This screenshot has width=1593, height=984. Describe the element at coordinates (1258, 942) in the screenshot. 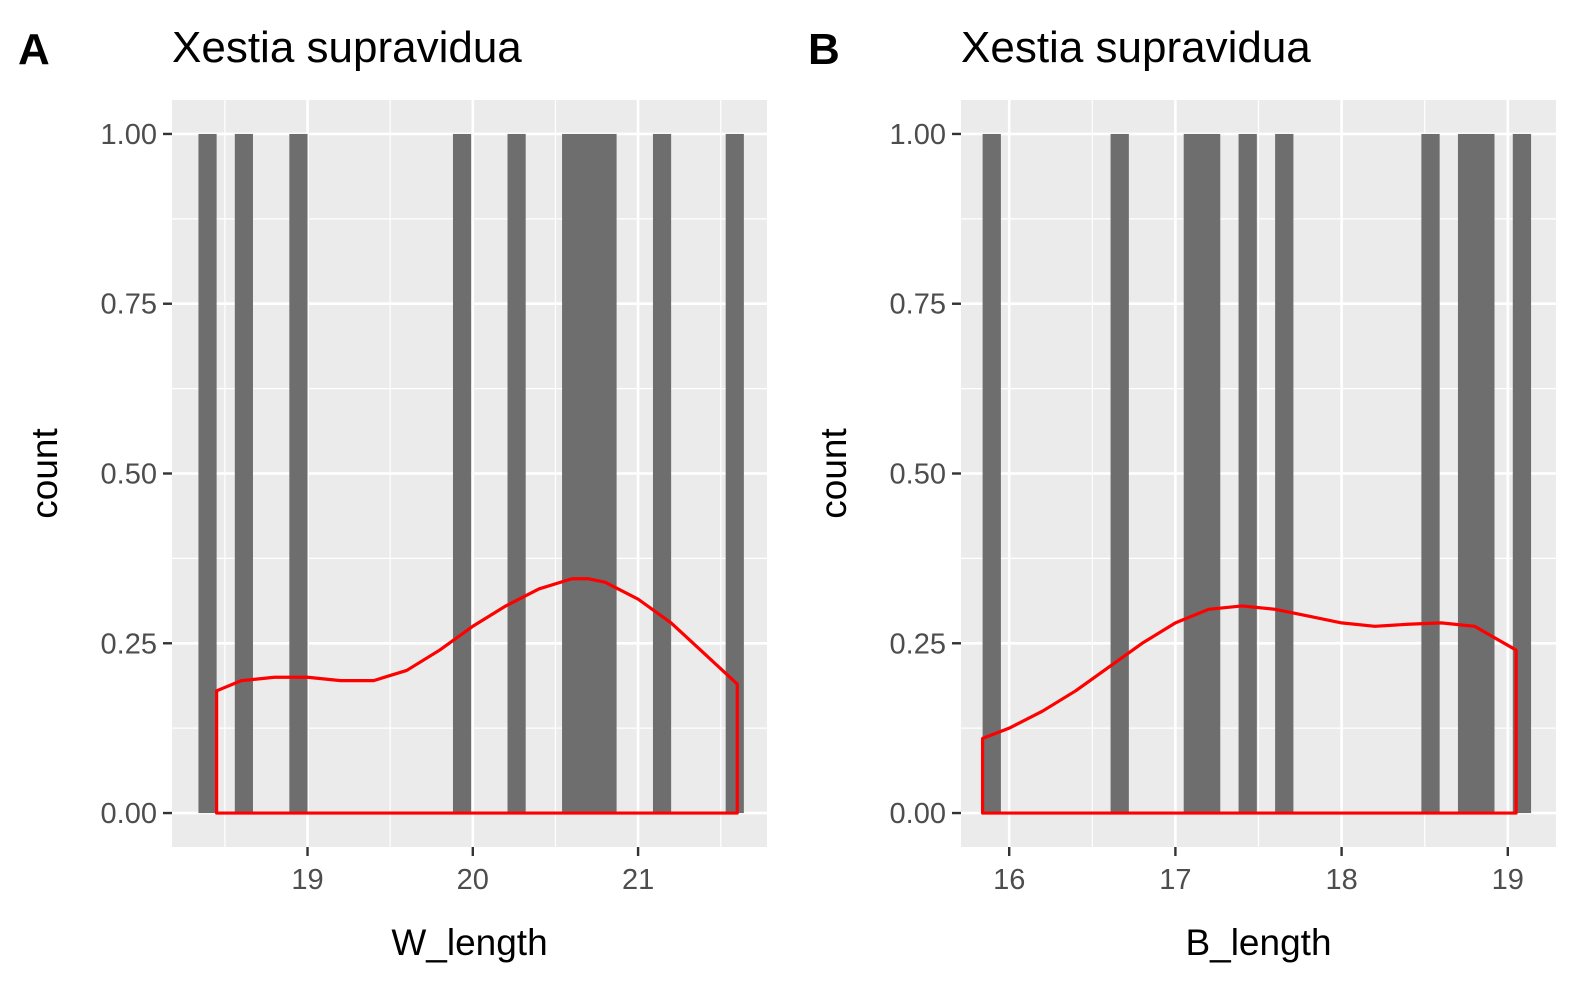

I see `x-axis-title: B_length` at that location.